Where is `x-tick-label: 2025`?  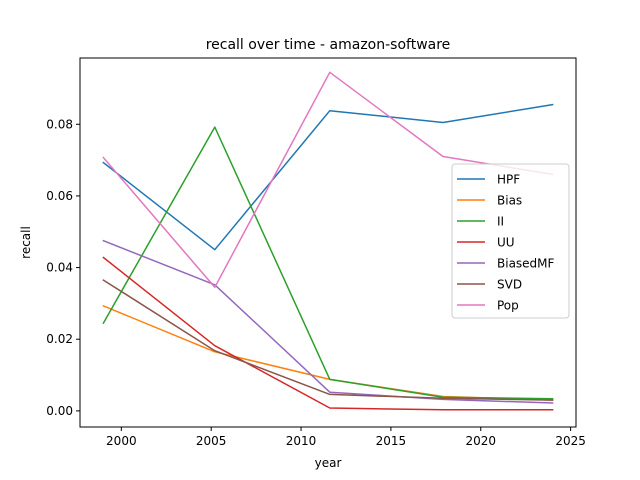
x-tick-label: 2025 is located at coordinates (570, 441).